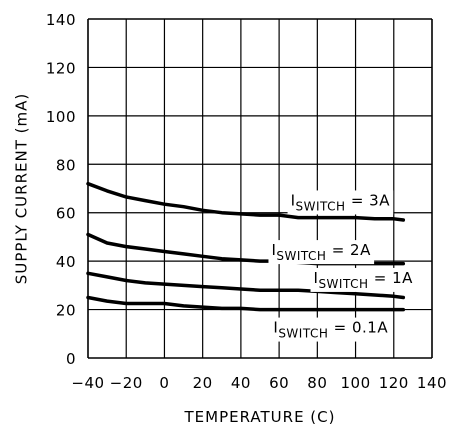 This screenshot has width=450, height=439. What do you see at coordinates (61, 117) in the screenshot?
I see `y-tick-label: 100` at bounding box center [61, 117].